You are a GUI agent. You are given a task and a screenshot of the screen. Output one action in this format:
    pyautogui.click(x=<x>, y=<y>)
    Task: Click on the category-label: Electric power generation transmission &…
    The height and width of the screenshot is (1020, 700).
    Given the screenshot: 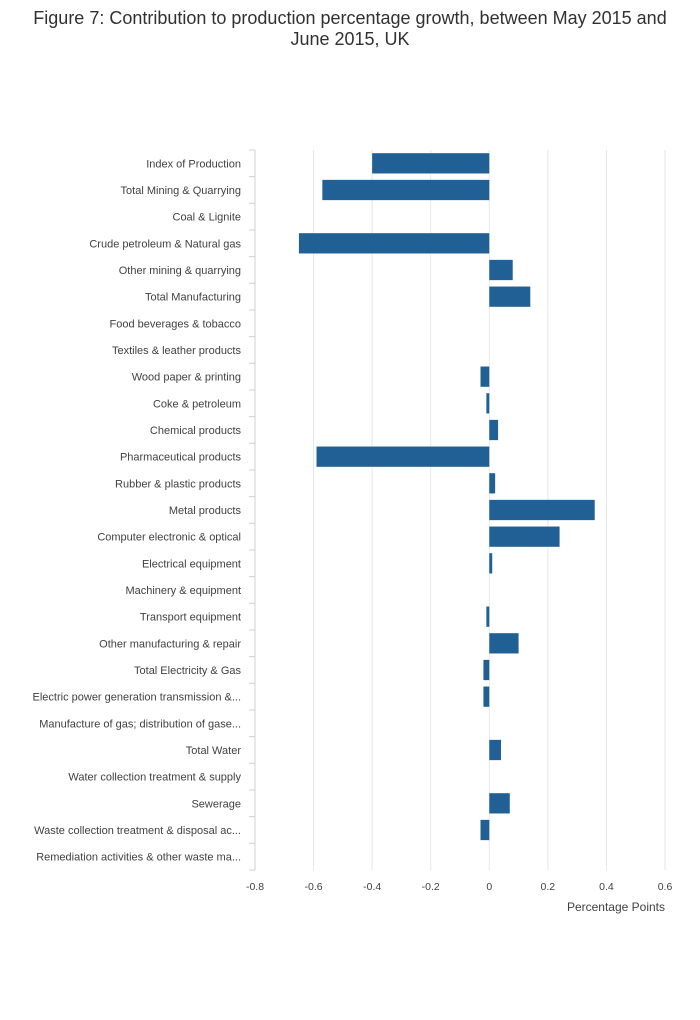 What is the action you would take?
    pyautogui.click(x=137, y=698)
    